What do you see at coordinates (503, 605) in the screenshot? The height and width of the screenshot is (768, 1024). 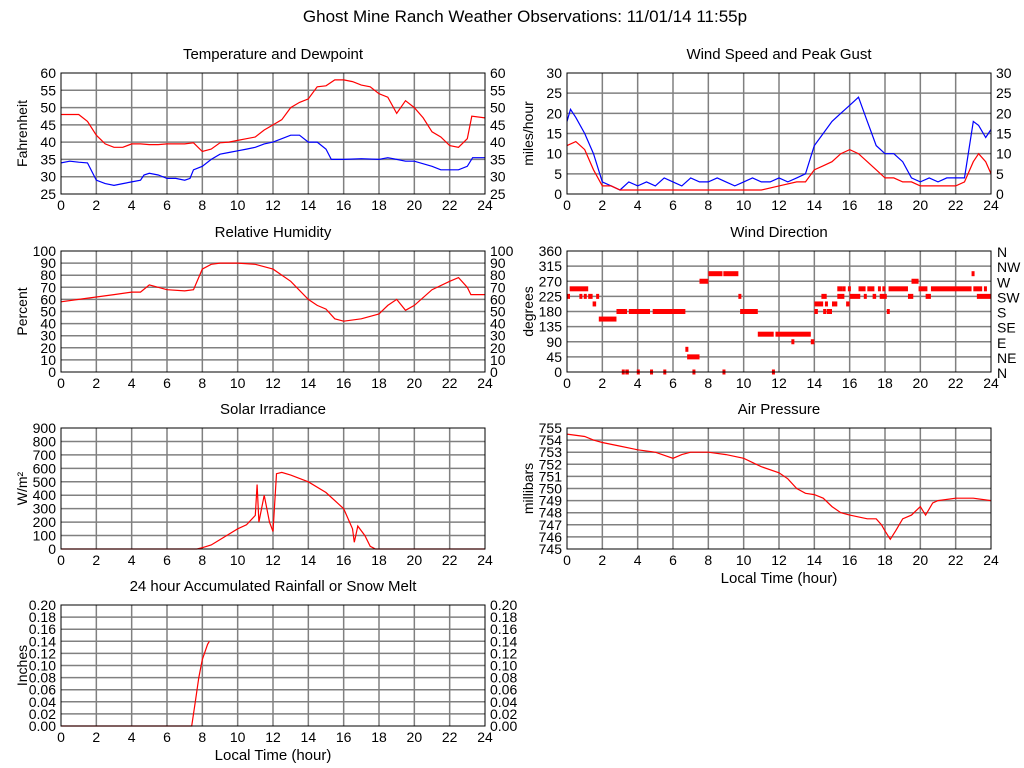 I see `y-tick-label-right: 0.20` at bounding box center [503, 605].